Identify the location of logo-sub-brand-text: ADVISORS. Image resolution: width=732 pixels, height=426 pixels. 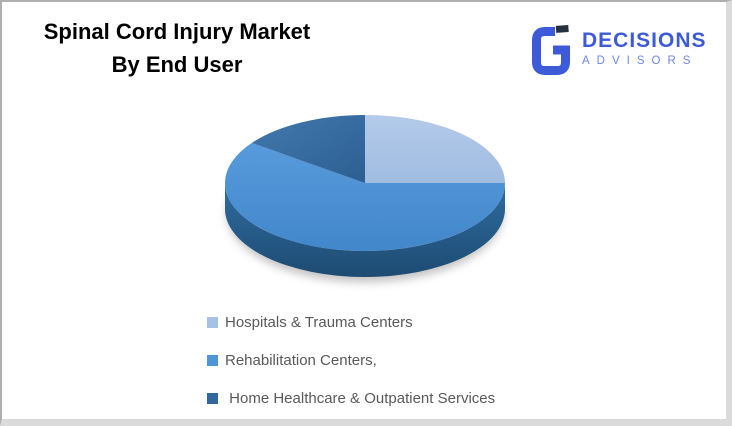
(640, 61).